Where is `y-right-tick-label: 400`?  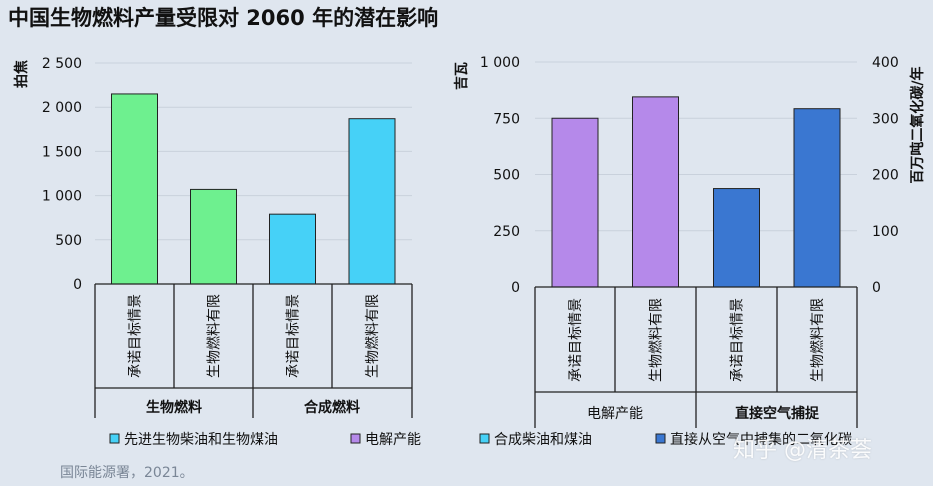 y-right-tick-label: 400 is located at coordinates (885, 63).